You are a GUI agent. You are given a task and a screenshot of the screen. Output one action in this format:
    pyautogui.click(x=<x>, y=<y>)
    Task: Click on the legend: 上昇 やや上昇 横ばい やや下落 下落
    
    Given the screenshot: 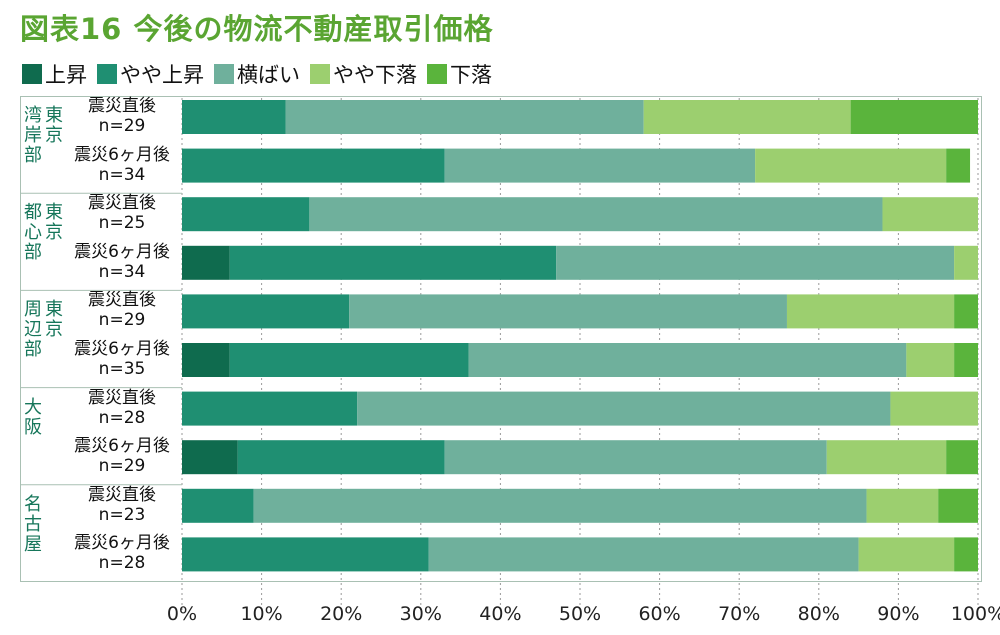 What is the action you would take?
    pyautogui.click(x=262, y=74)
    